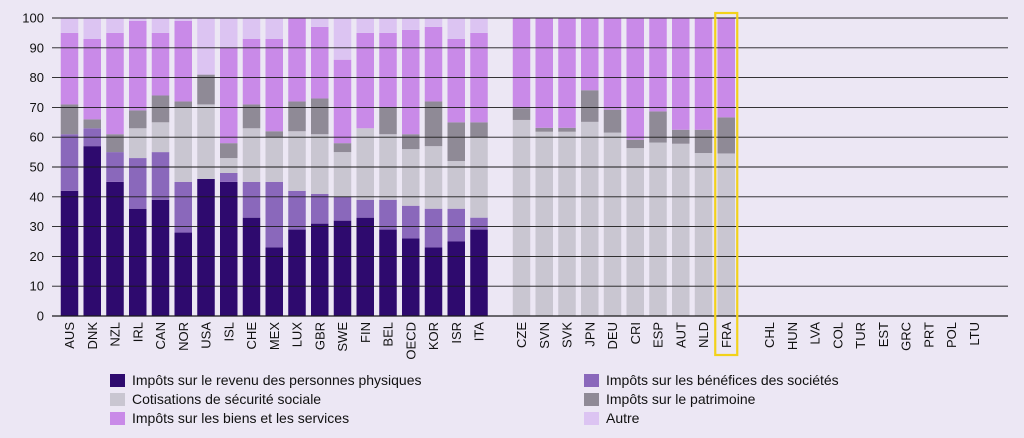 The width and height of the screenshot is (1024, 438). What do you see at coordinates (544, 335) in the screenshot?
I see `x-tick-label: SVN` at bounding box center [544, 335].